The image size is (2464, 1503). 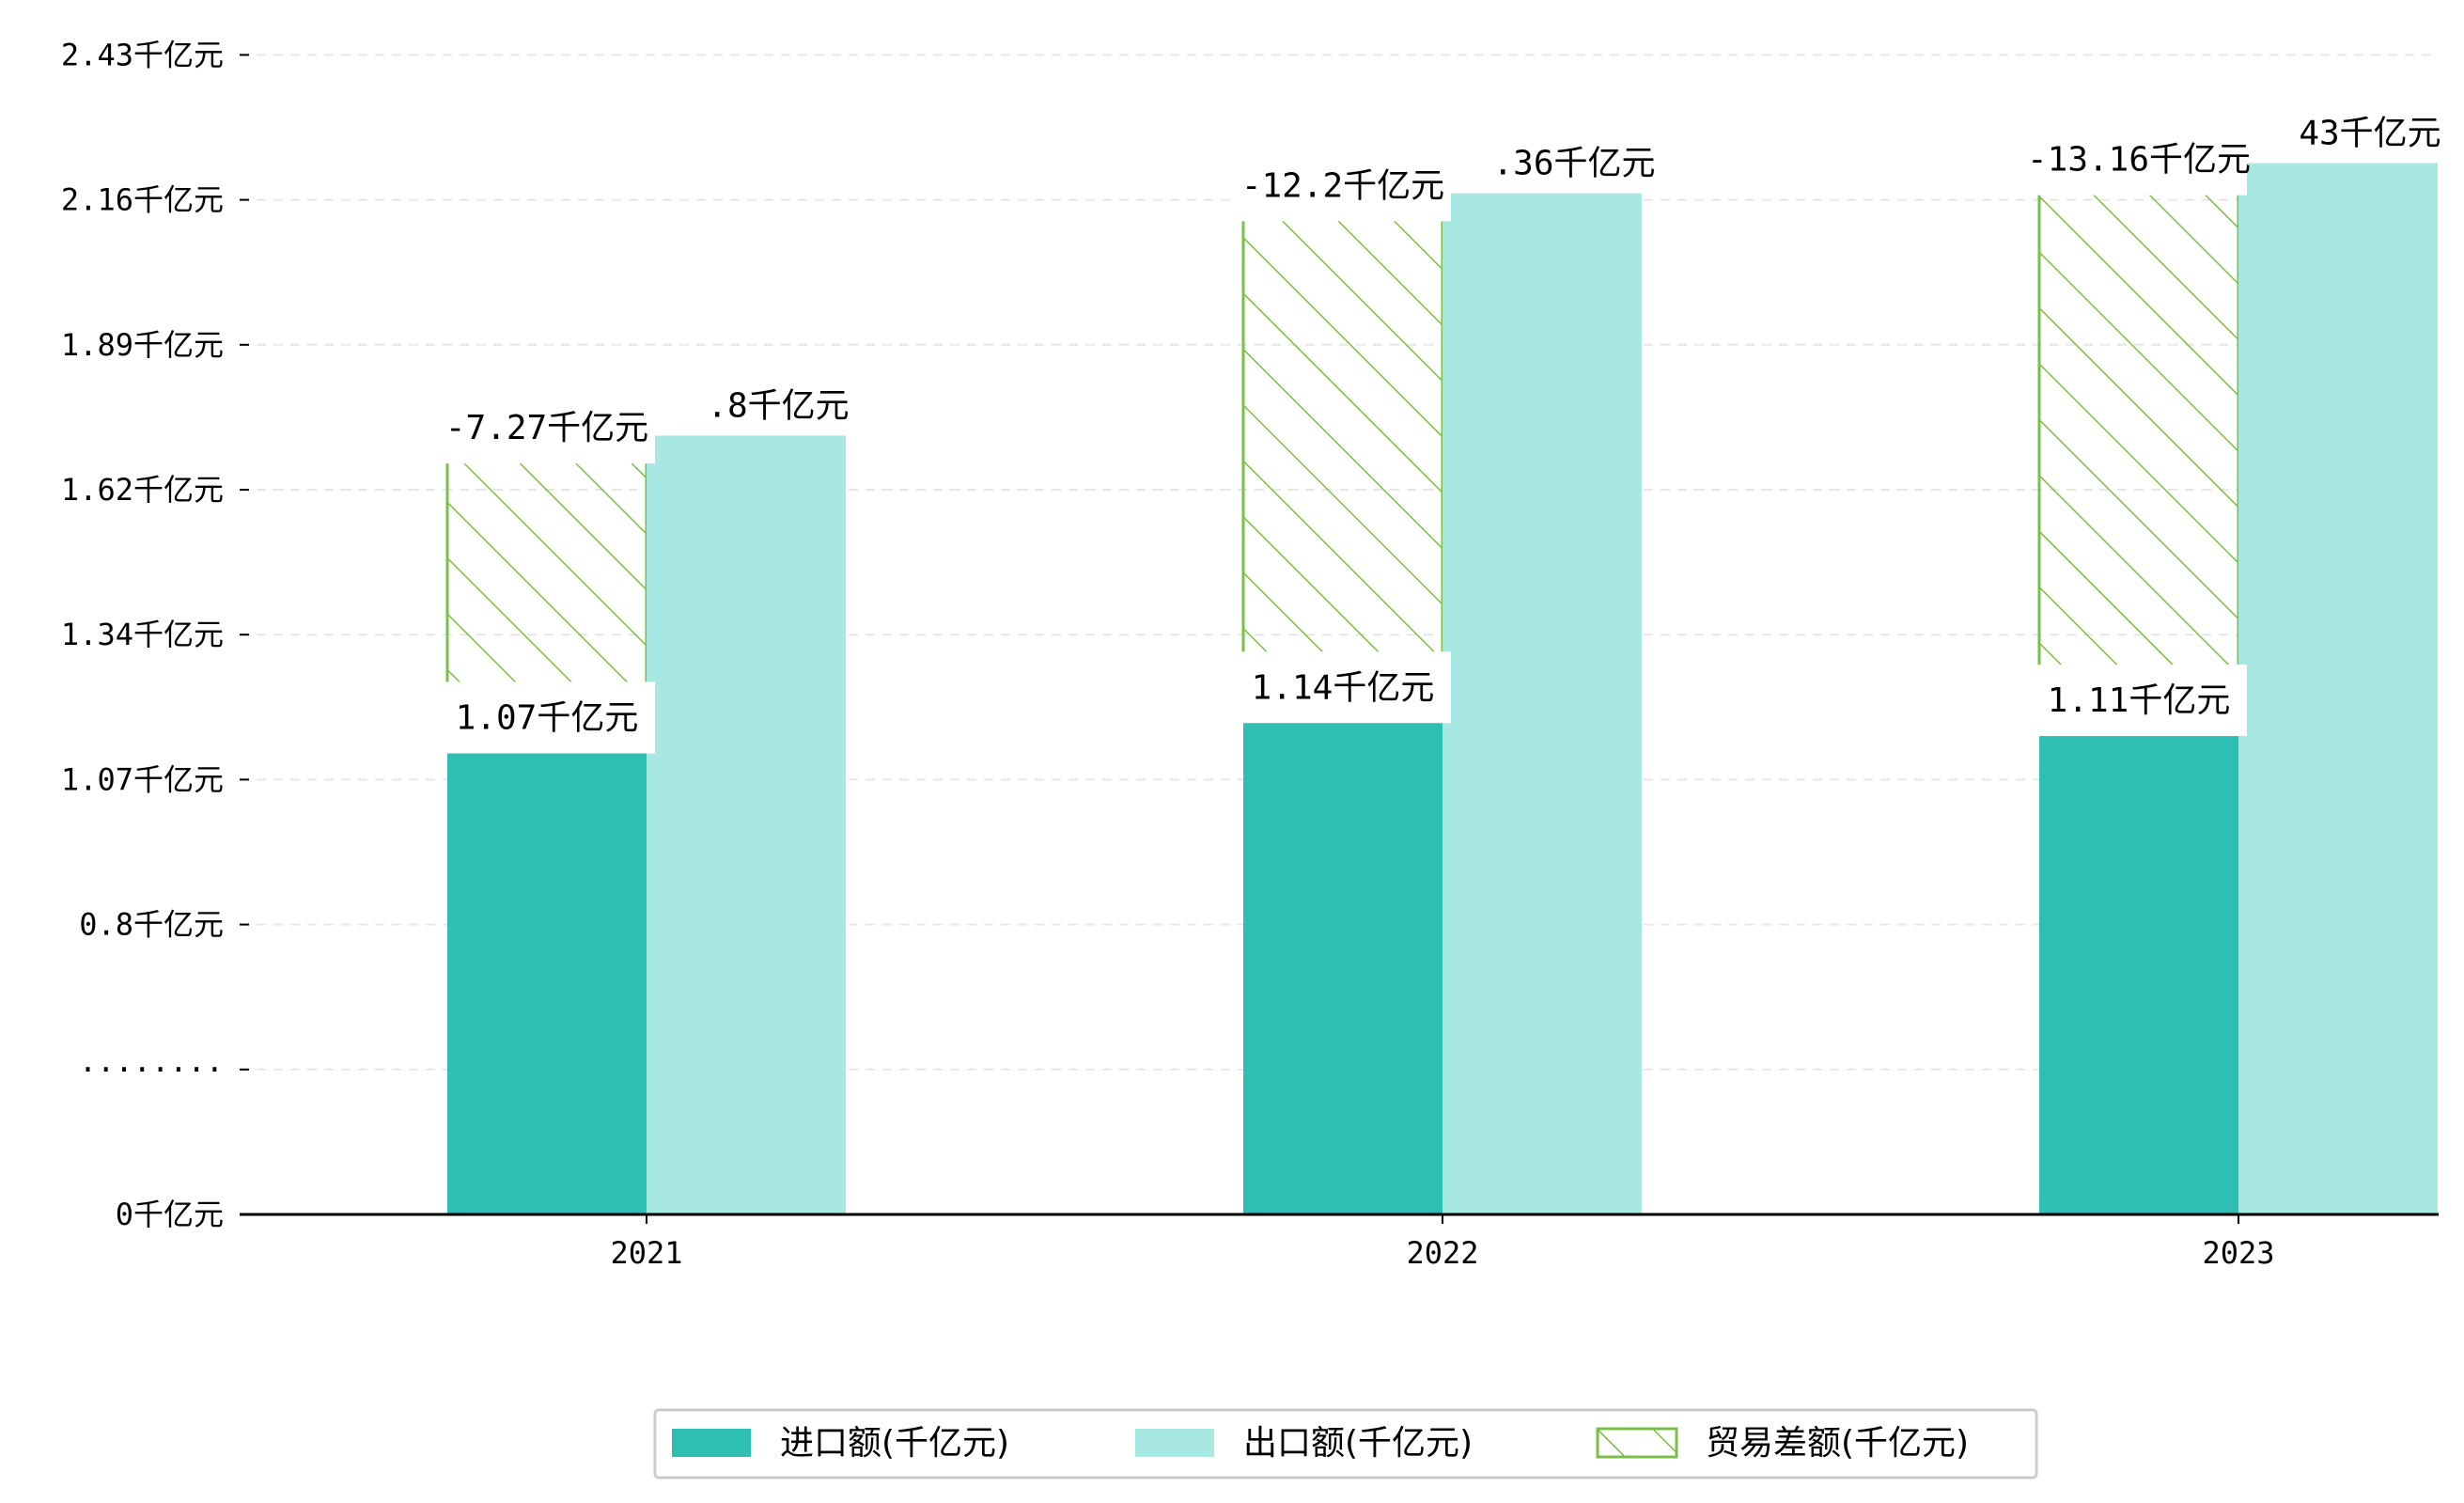 What do you see at coordinates (1174, 1443) in the screenshot?
I see `legend-swatch-export` at bounding box center [1174, 1443].